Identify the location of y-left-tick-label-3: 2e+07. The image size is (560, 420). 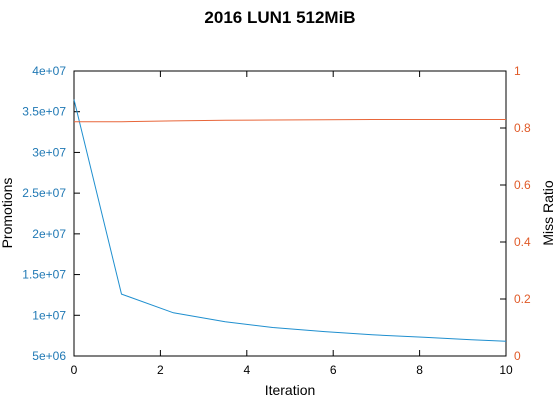
(49, 234).